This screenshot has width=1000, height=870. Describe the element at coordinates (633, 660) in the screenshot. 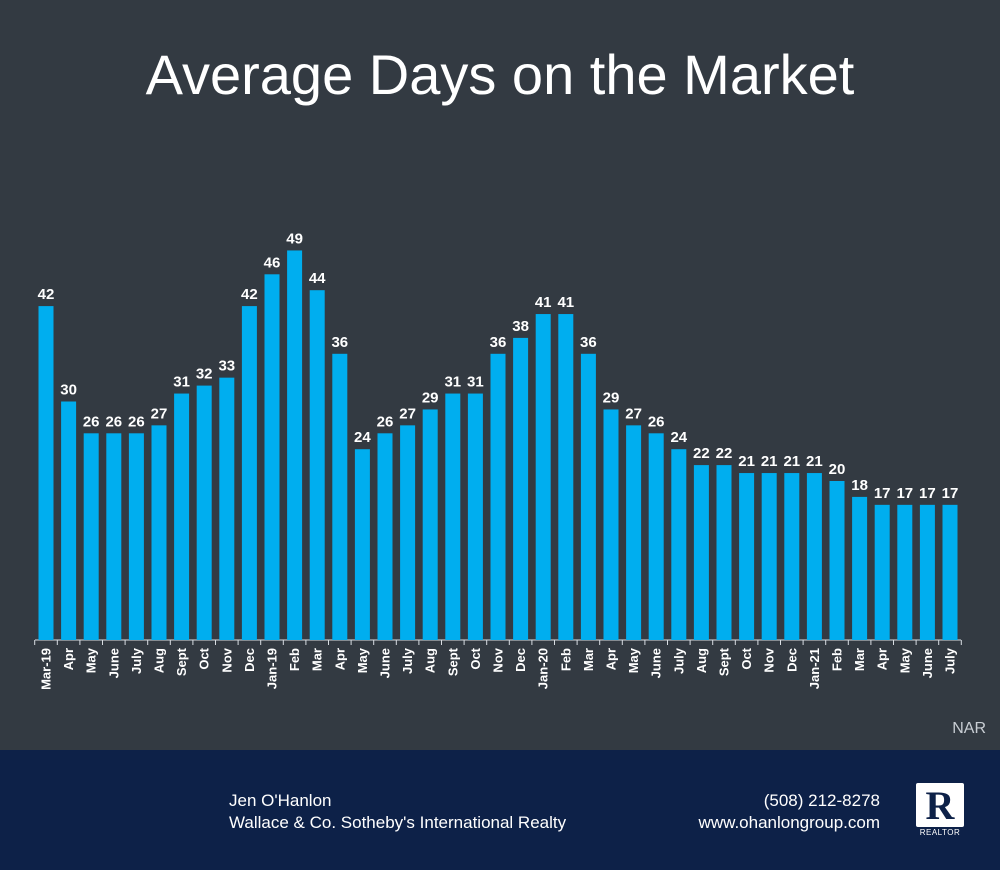

I see `x-tick-label-26: May` at that location.